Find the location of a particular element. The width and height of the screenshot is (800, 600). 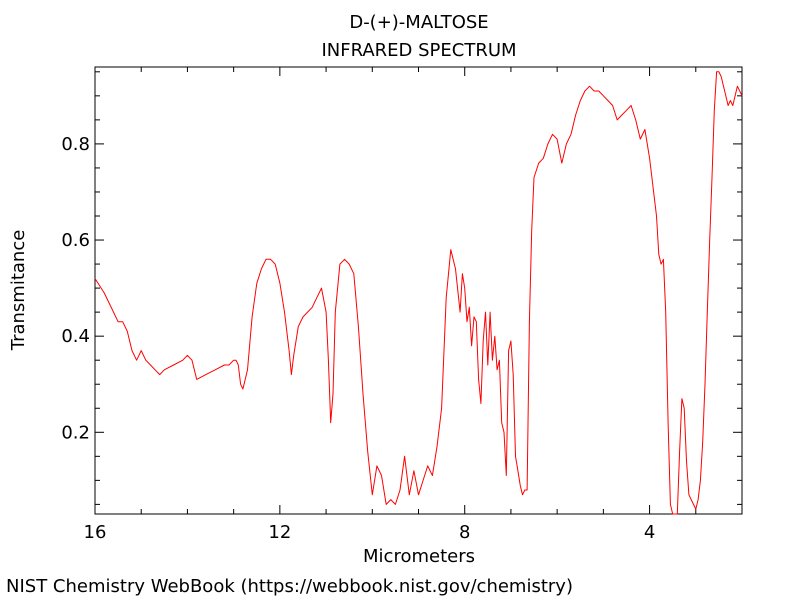

chart-title: D-(+)-MALTOSE is located at coordinates (418, 22).